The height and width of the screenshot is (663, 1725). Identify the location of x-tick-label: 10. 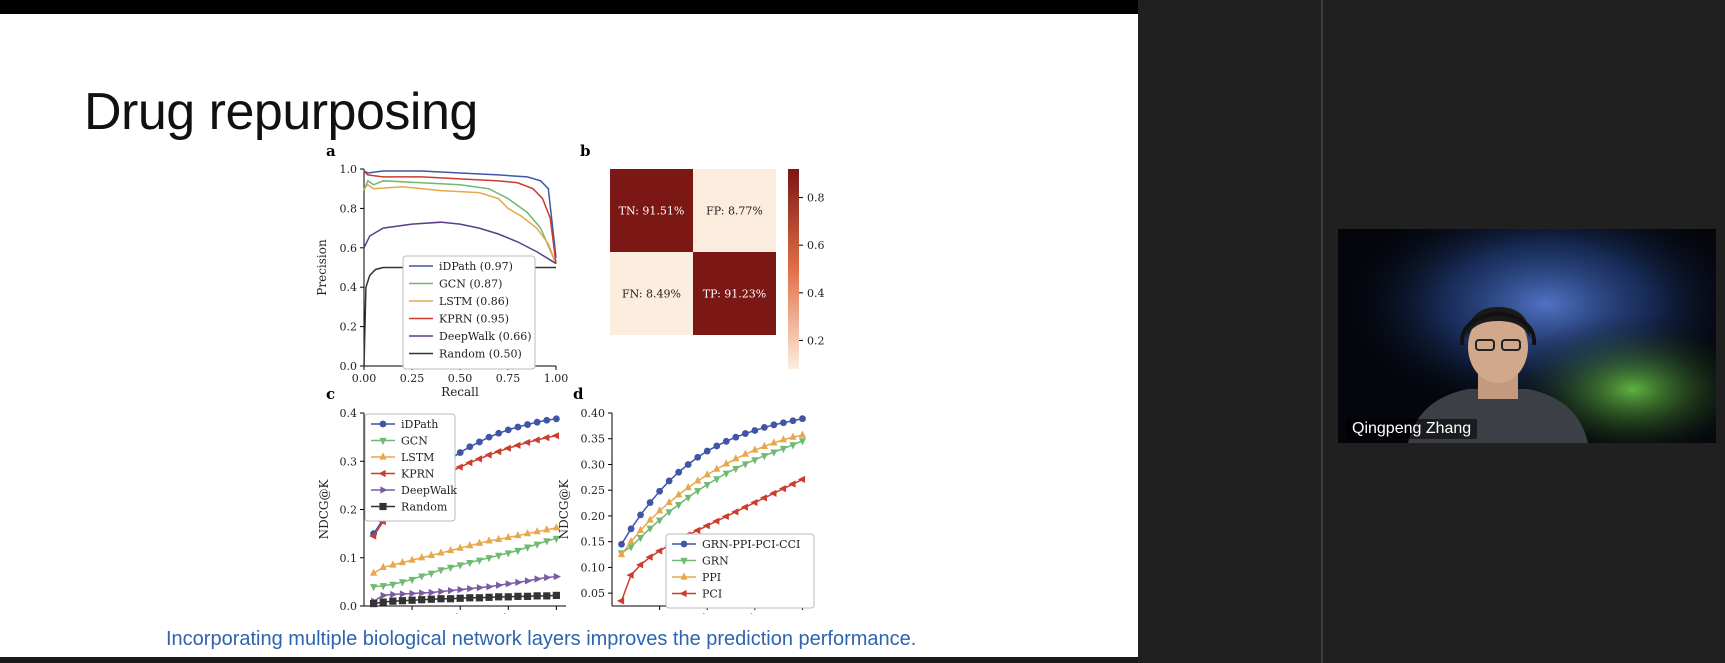
(460, 613).